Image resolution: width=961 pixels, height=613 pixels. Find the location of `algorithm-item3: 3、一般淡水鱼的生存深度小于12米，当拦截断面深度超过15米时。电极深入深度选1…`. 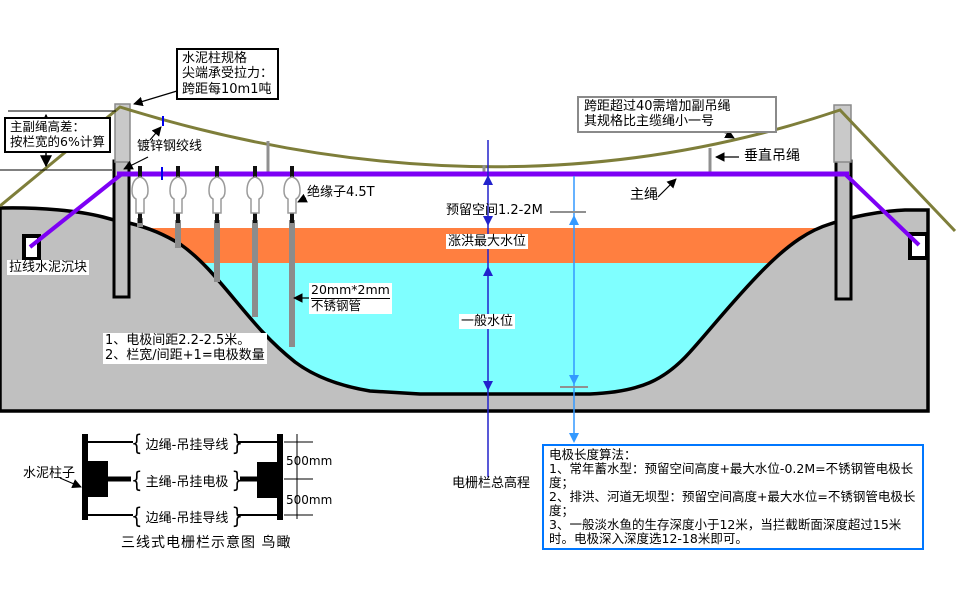

algorithm-item3: 3、一般淡水鱼的生存深度小于12米，当拦截断面深度超过15米时。电极深入深度选1… is located at coordinates (725, 531).